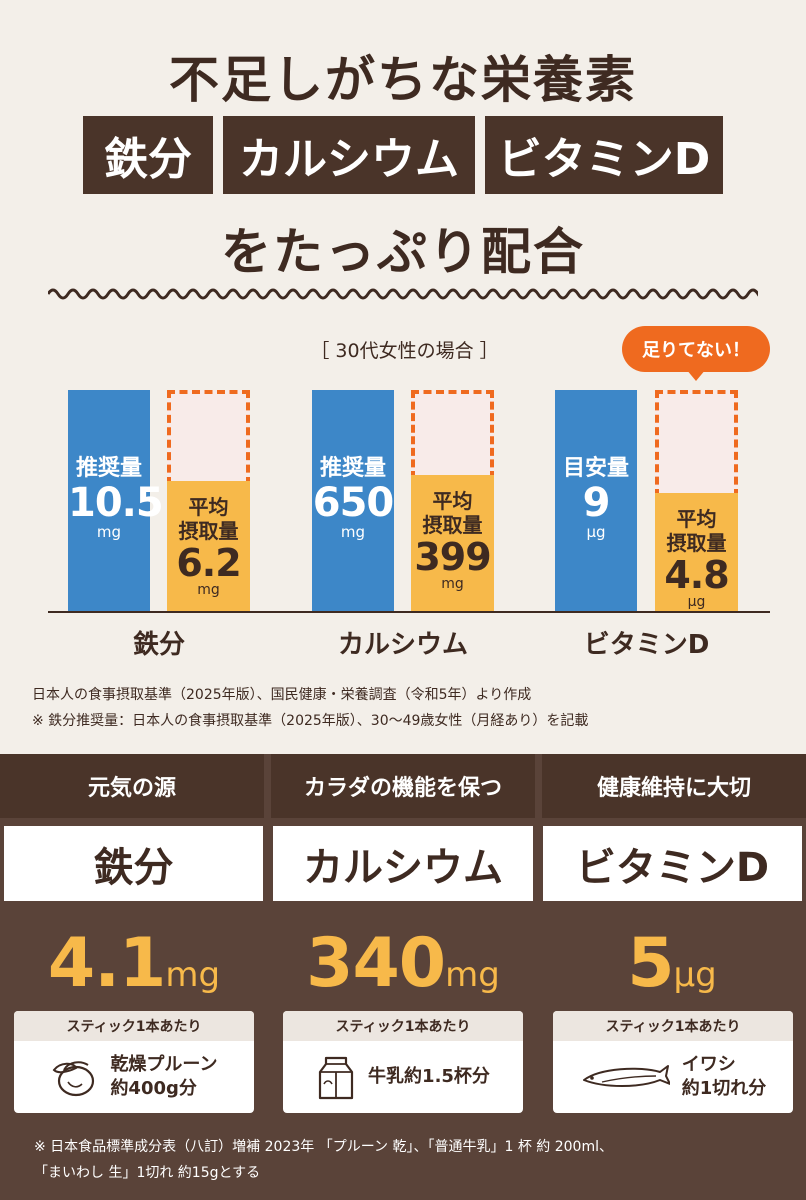 This screenshot has width=806, height=1200. I want to click on bar-intake-calcium: 平均 摂取量 399 mg, so click(452, 543).